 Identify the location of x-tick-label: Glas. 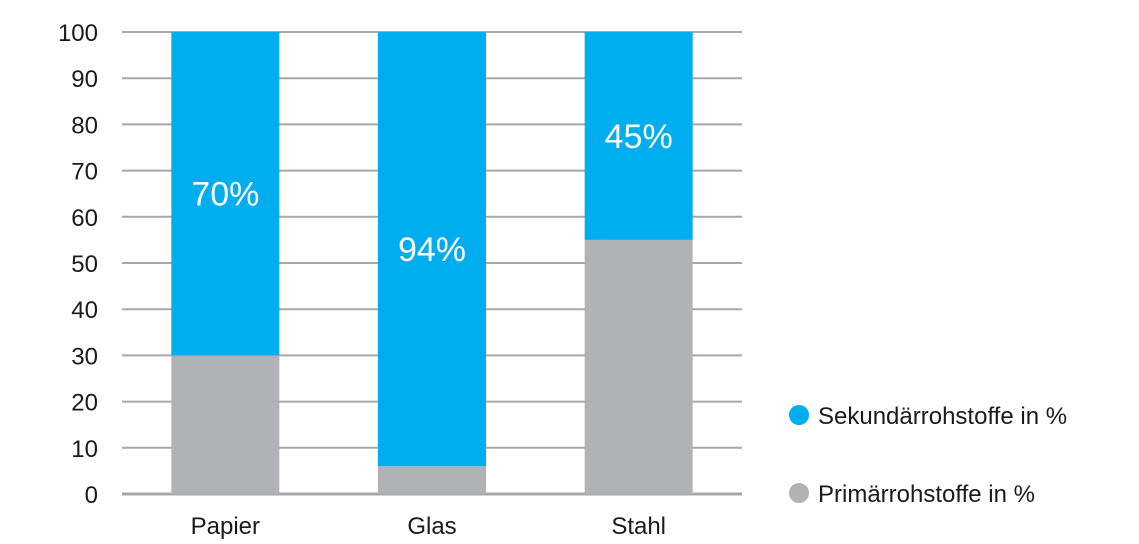
(431, 526).